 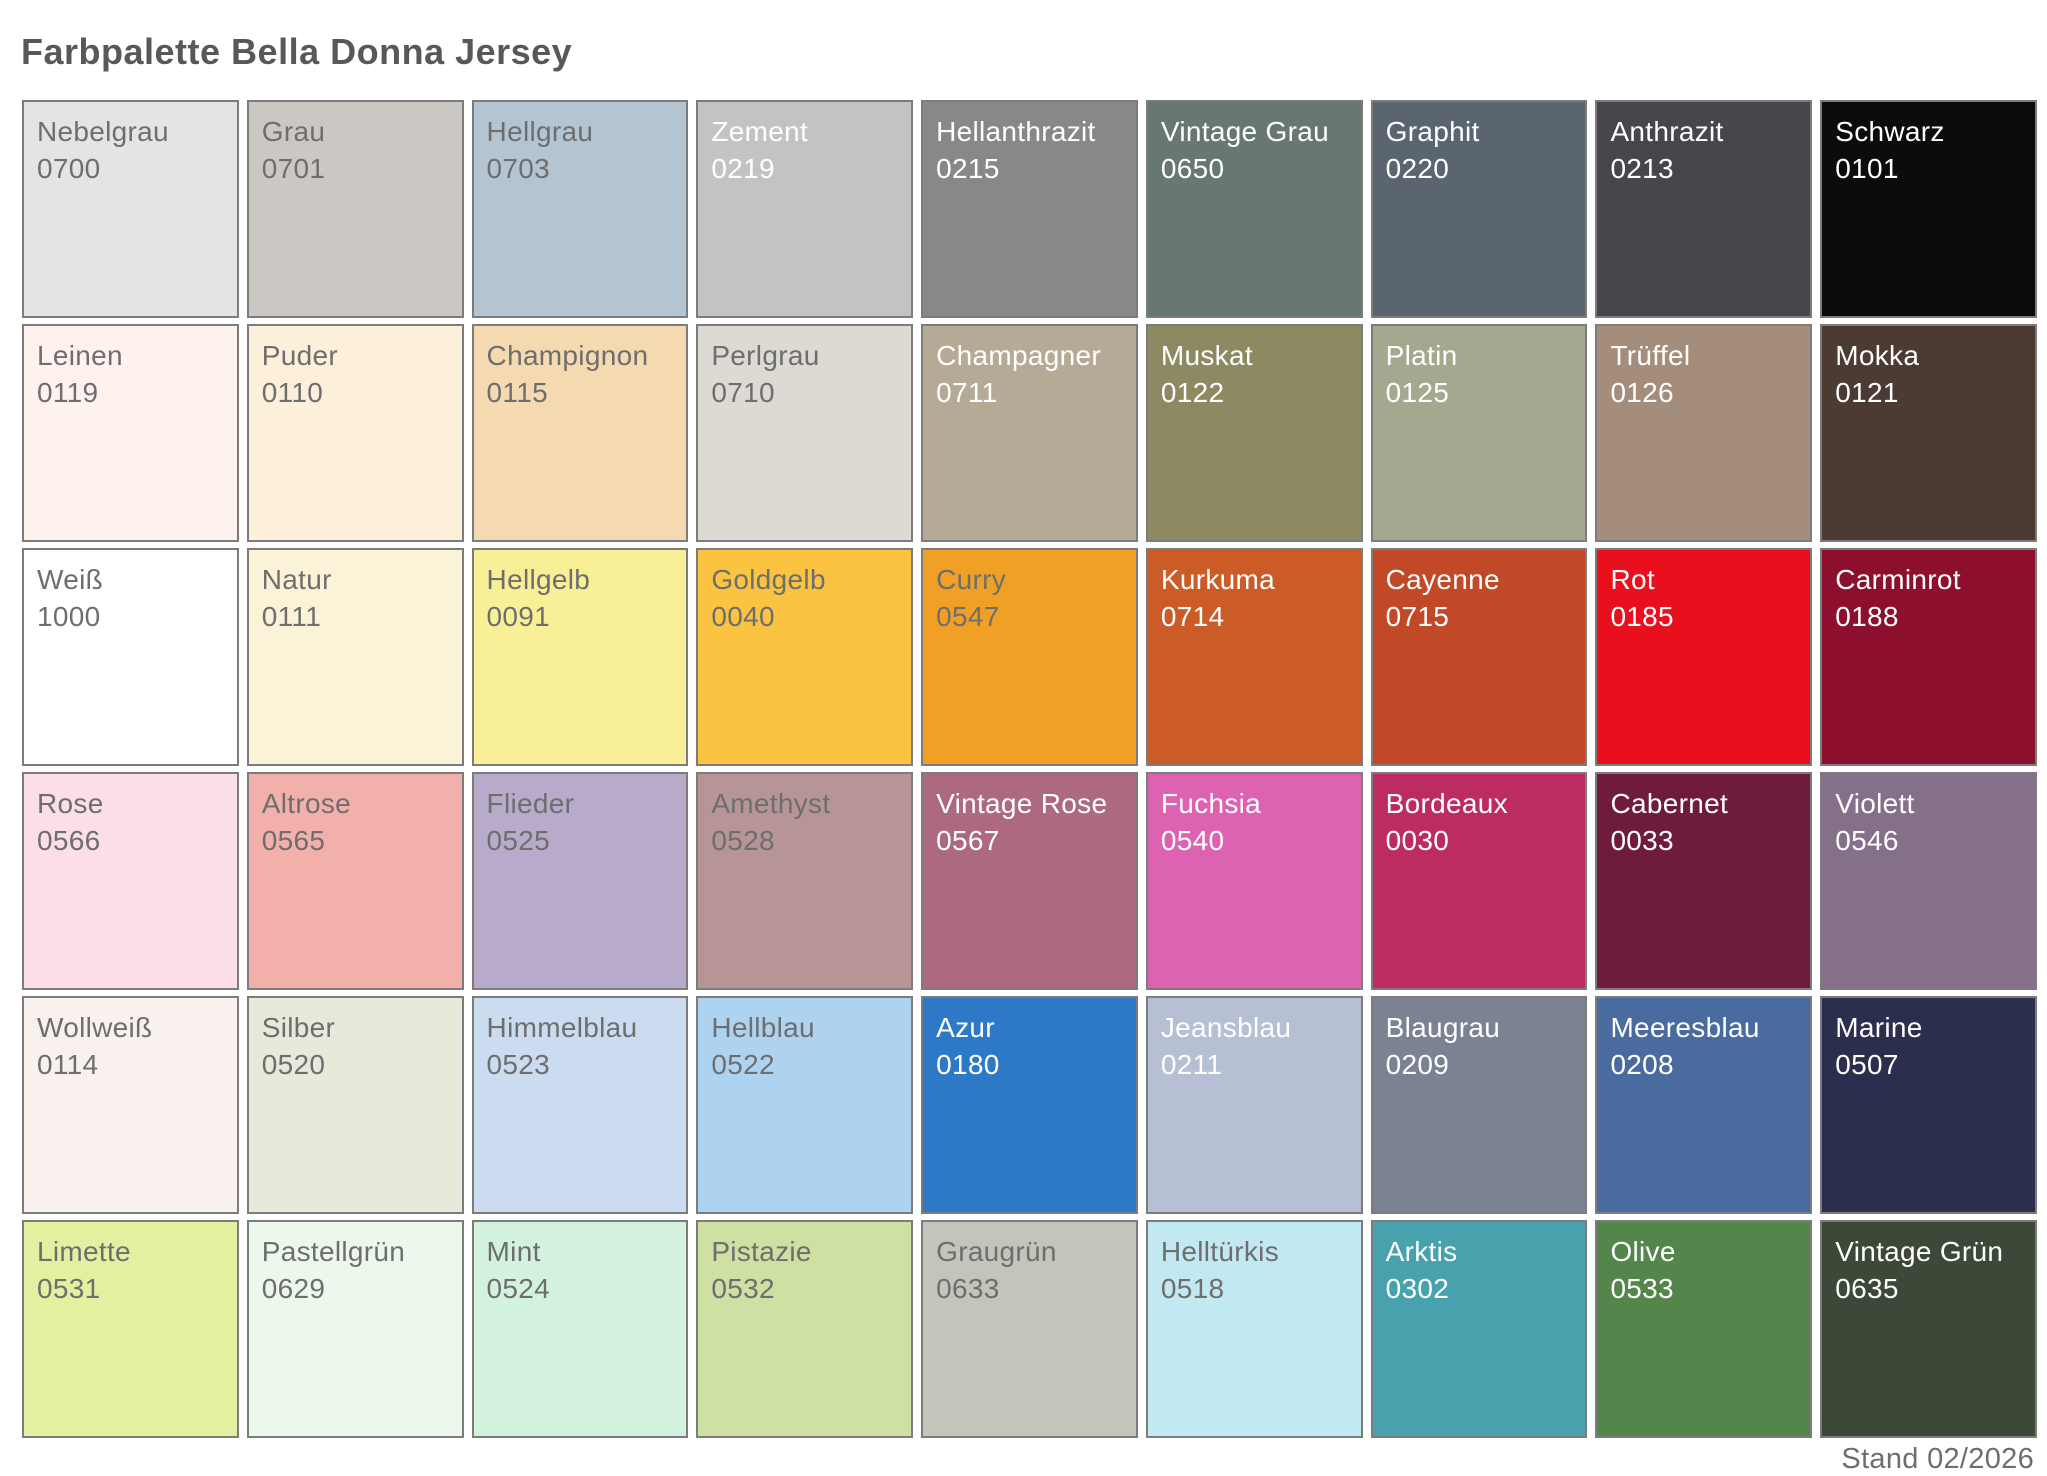 What do you see at coordinates (1642, 1289) in the screenshot?
I see `swatch-code: 0533` at bounding box center [1642, 1289].